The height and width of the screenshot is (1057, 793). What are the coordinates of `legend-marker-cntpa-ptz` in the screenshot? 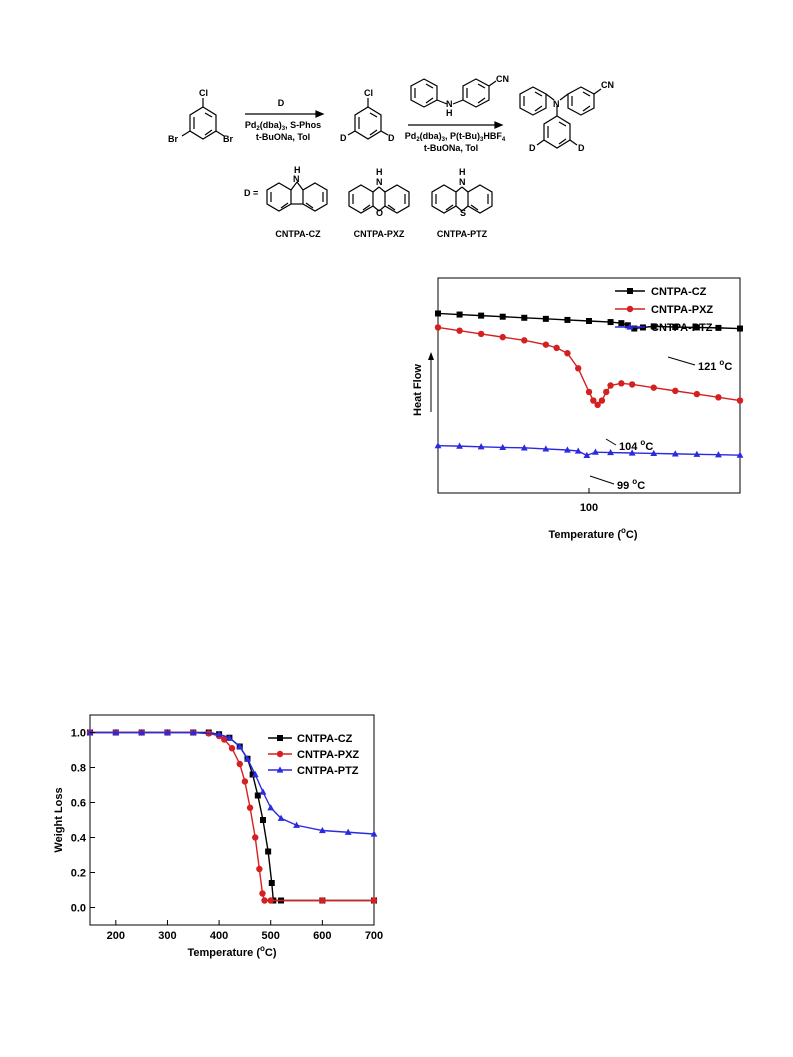 It's located at (630, 326).